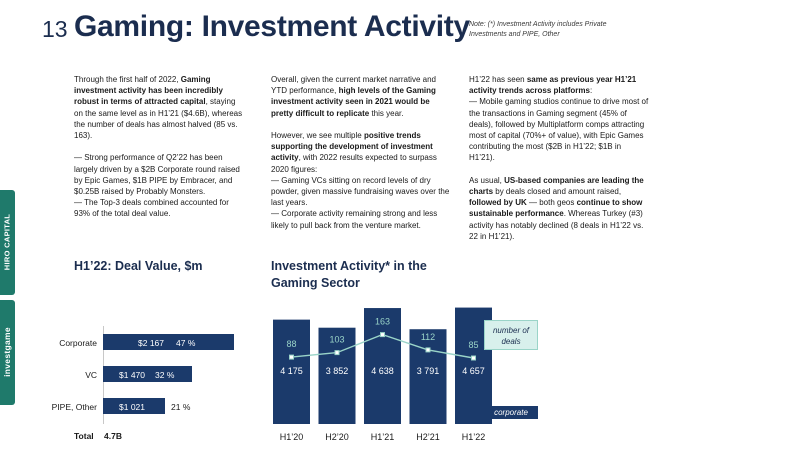 This screenshot has height=450, width=800. I want to click on bar-value-label-0: 4 175, so click(291, 371).